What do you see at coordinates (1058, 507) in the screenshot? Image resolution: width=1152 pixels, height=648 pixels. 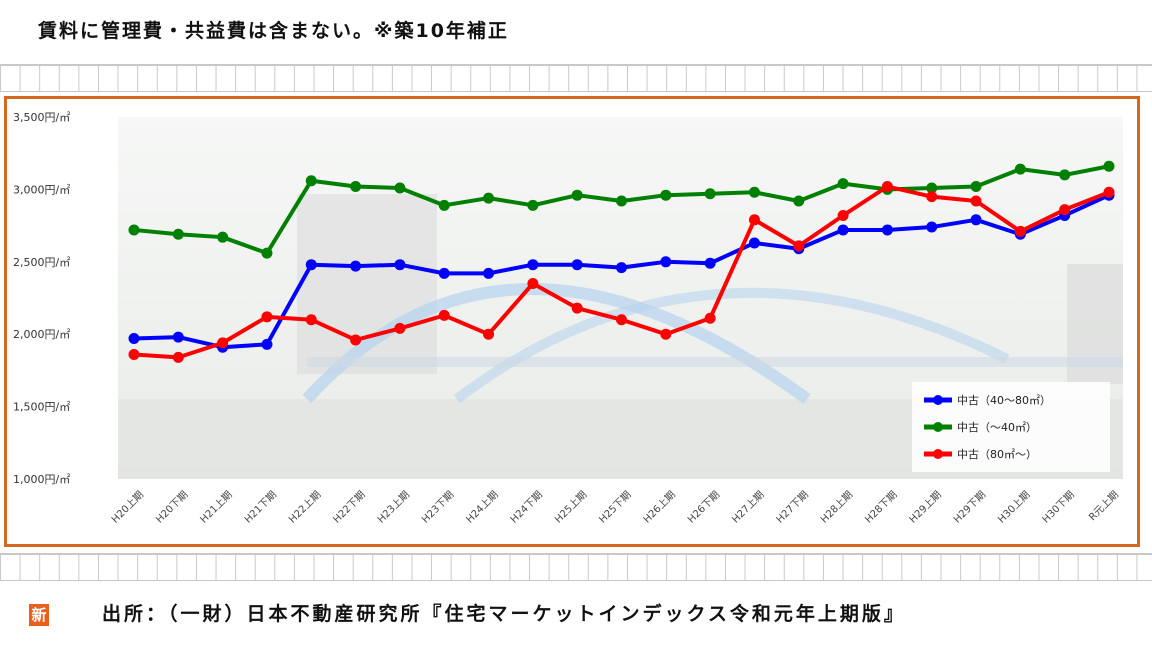 I see `x-tick-label: H30下期` at bounding box center [1058, 507].